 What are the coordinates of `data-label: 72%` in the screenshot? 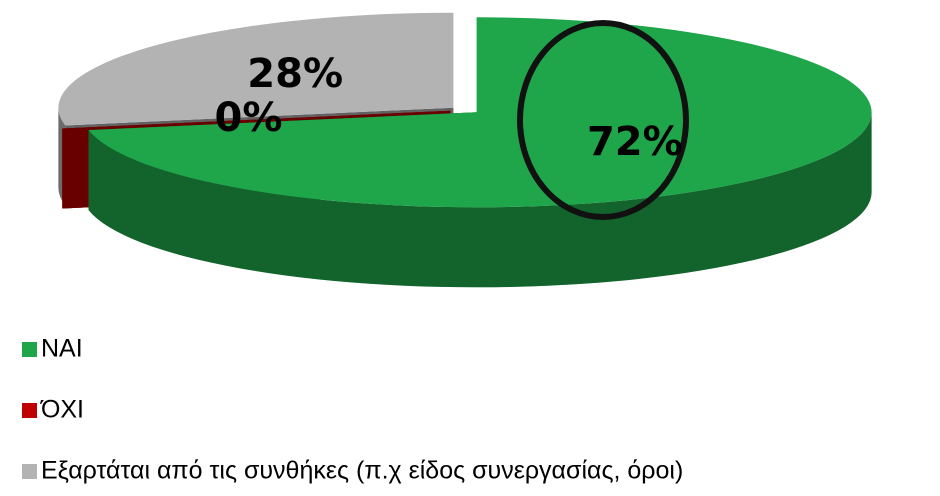 It's located at (635, 142).